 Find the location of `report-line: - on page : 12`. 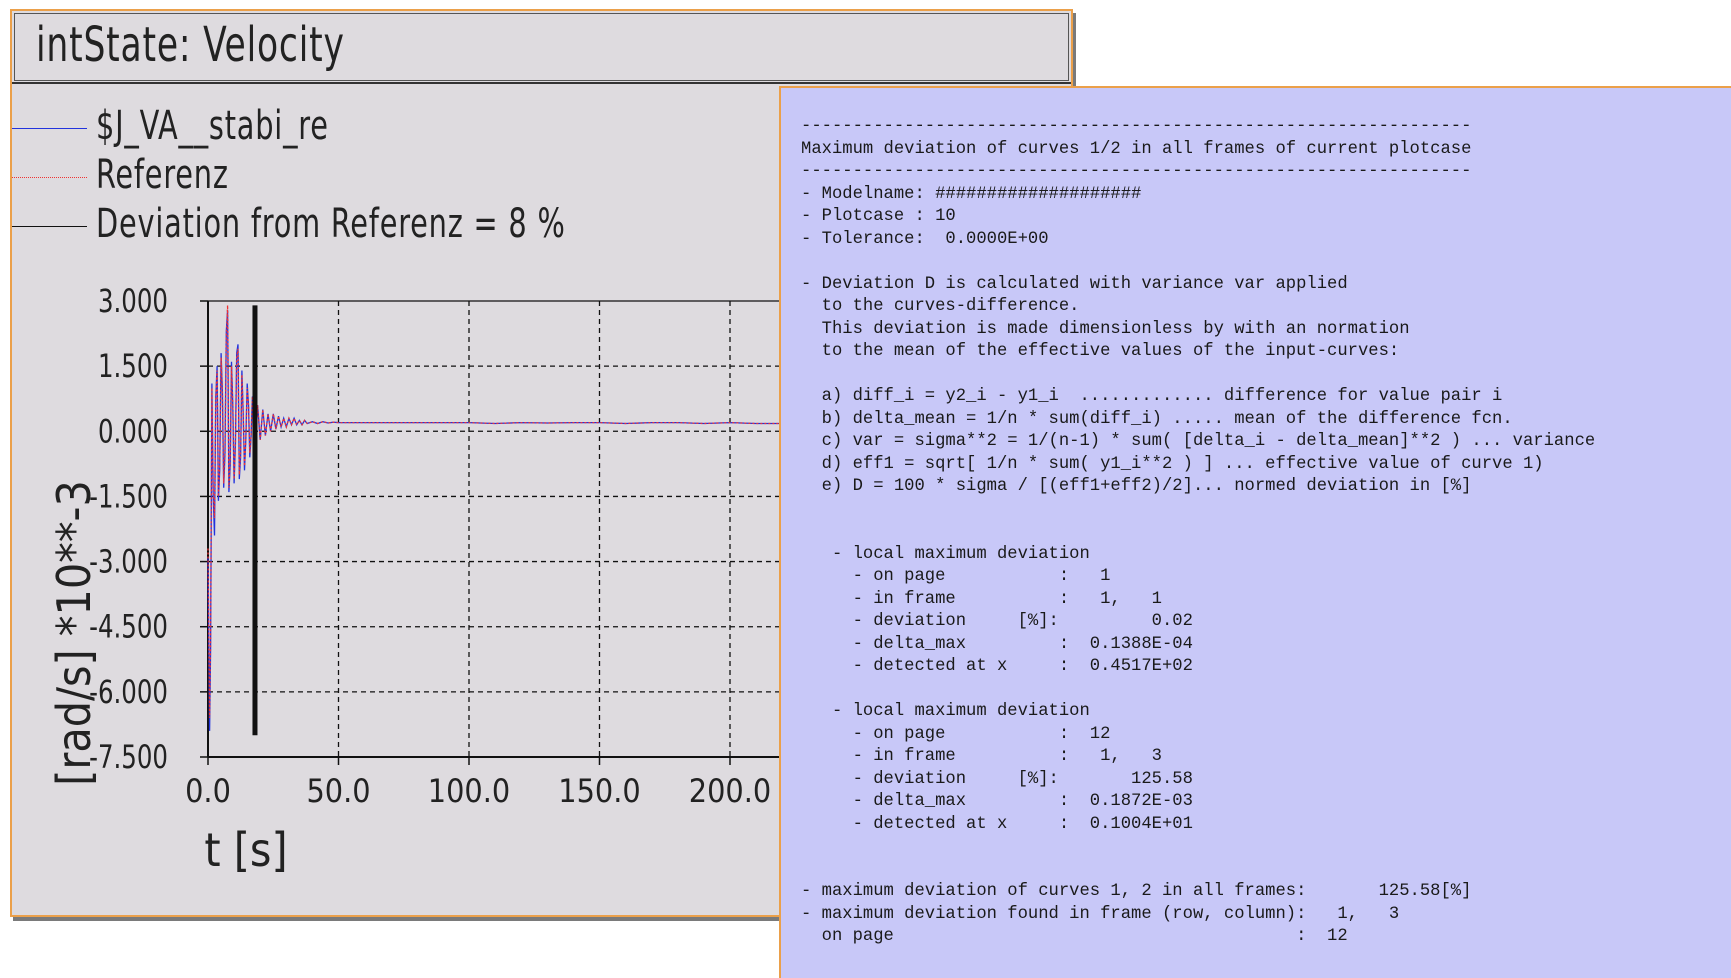

report-line: - on page : 12 is located at coordinates (956, 734).